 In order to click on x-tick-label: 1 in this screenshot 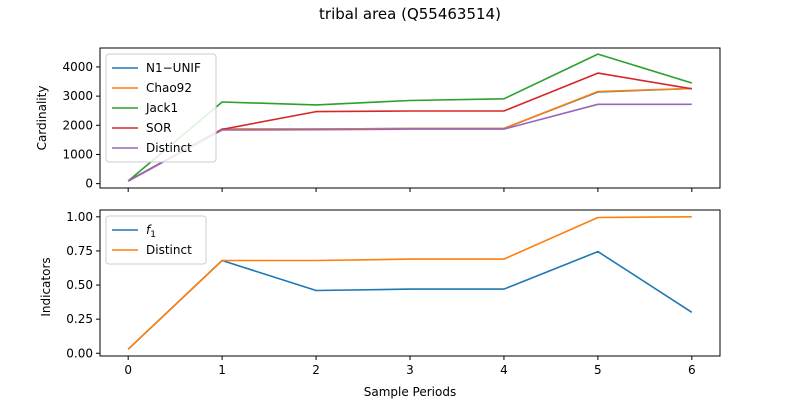, I will do `click(222, 370)`.